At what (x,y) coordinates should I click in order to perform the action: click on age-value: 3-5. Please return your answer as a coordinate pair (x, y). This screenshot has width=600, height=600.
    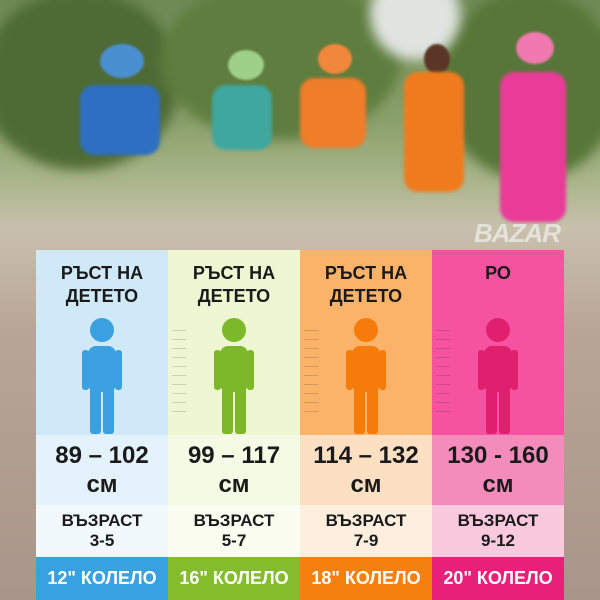
    Looking at the image, I should click on (102, 540).